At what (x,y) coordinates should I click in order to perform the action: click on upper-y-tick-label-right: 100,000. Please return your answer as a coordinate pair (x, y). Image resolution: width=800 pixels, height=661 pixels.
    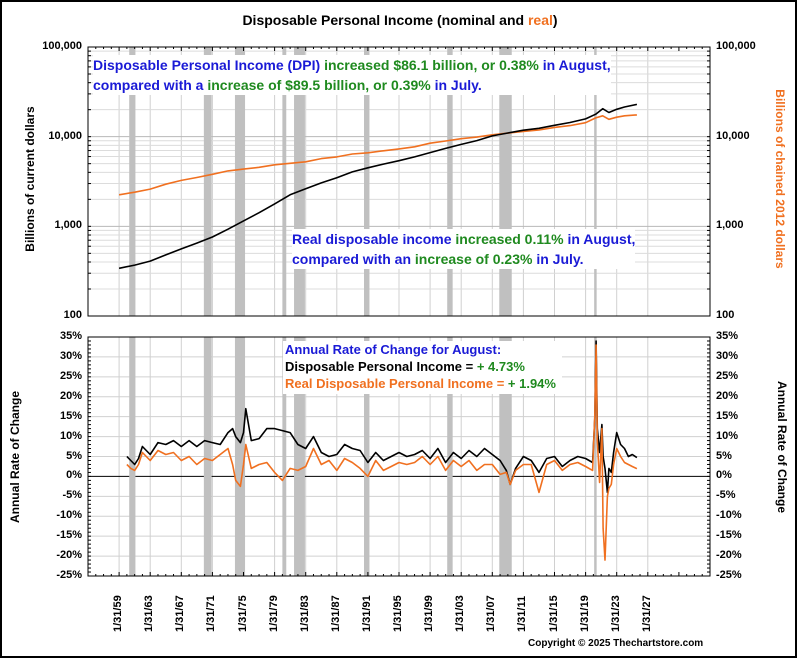
    Looking at the image, I should click on (736, 46).